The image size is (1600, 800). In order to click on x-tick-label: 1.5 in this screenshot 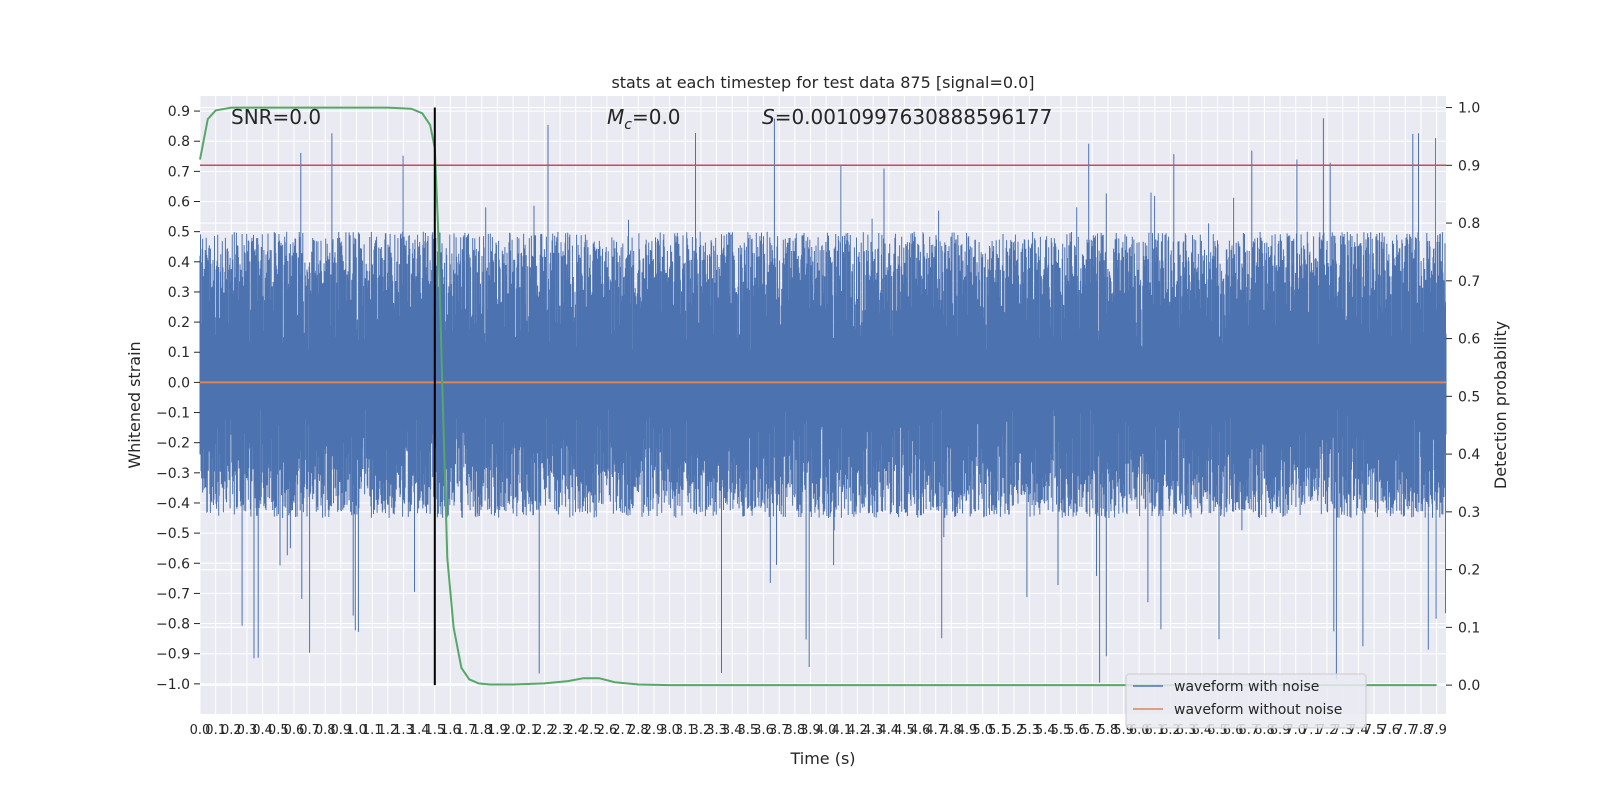, I will do `click(434, 730)`.